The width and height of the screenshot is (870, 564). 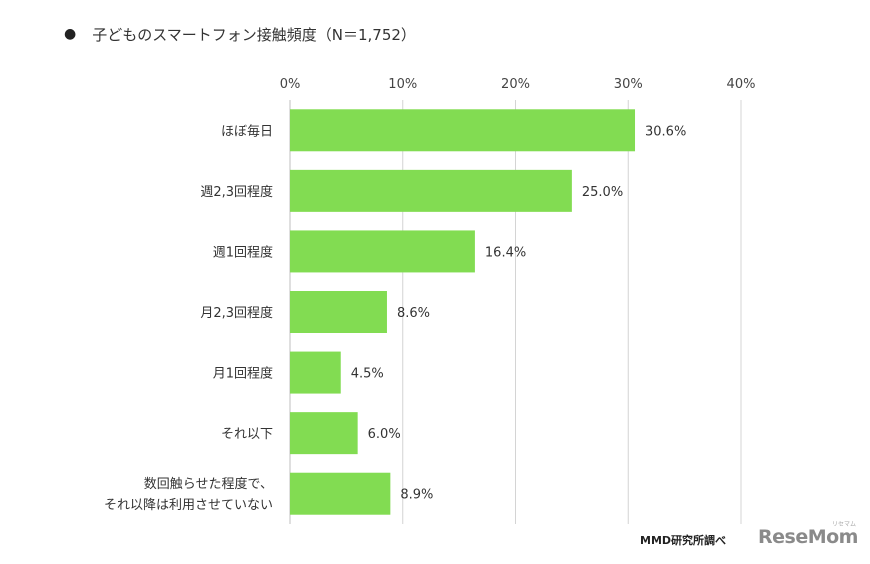 I want to click on category-label: 週2,3回程度, so click(x=236, y=192).